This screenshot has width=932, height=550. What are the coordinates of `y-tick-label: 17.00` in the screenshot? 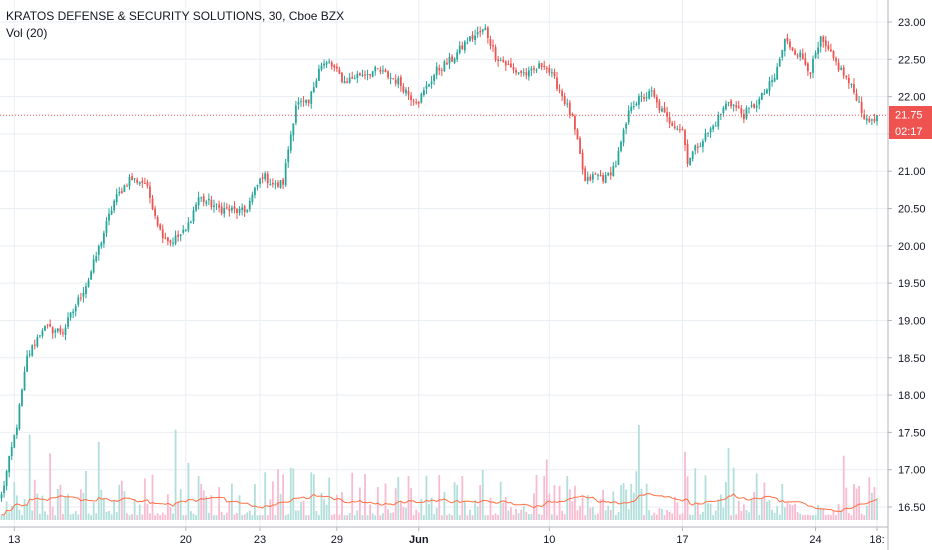 It's located at (912, 471).